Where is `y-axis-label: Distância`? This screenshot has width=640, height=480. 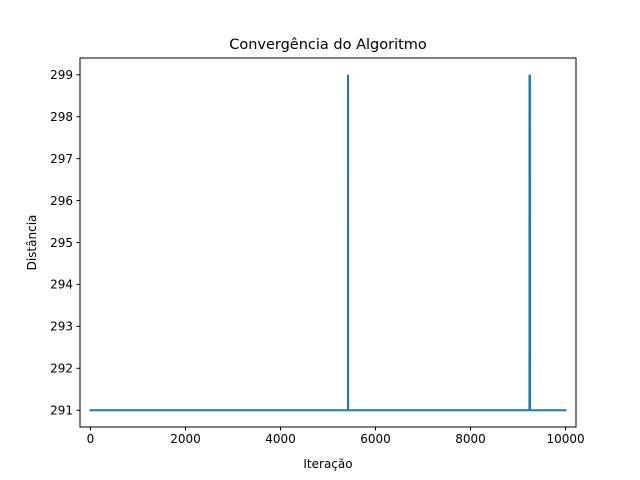
y-axis-label: Distância is located at coordinates (32, 243).